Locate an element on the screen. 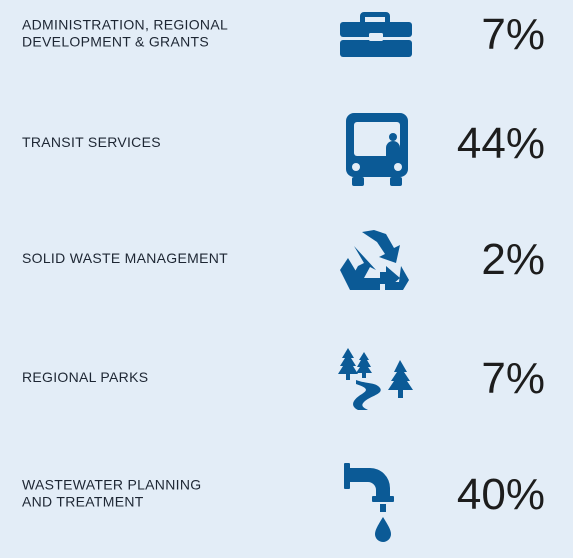  category-label: DEVELOPMENT & GRANTS is located at coordinates (115, 42).